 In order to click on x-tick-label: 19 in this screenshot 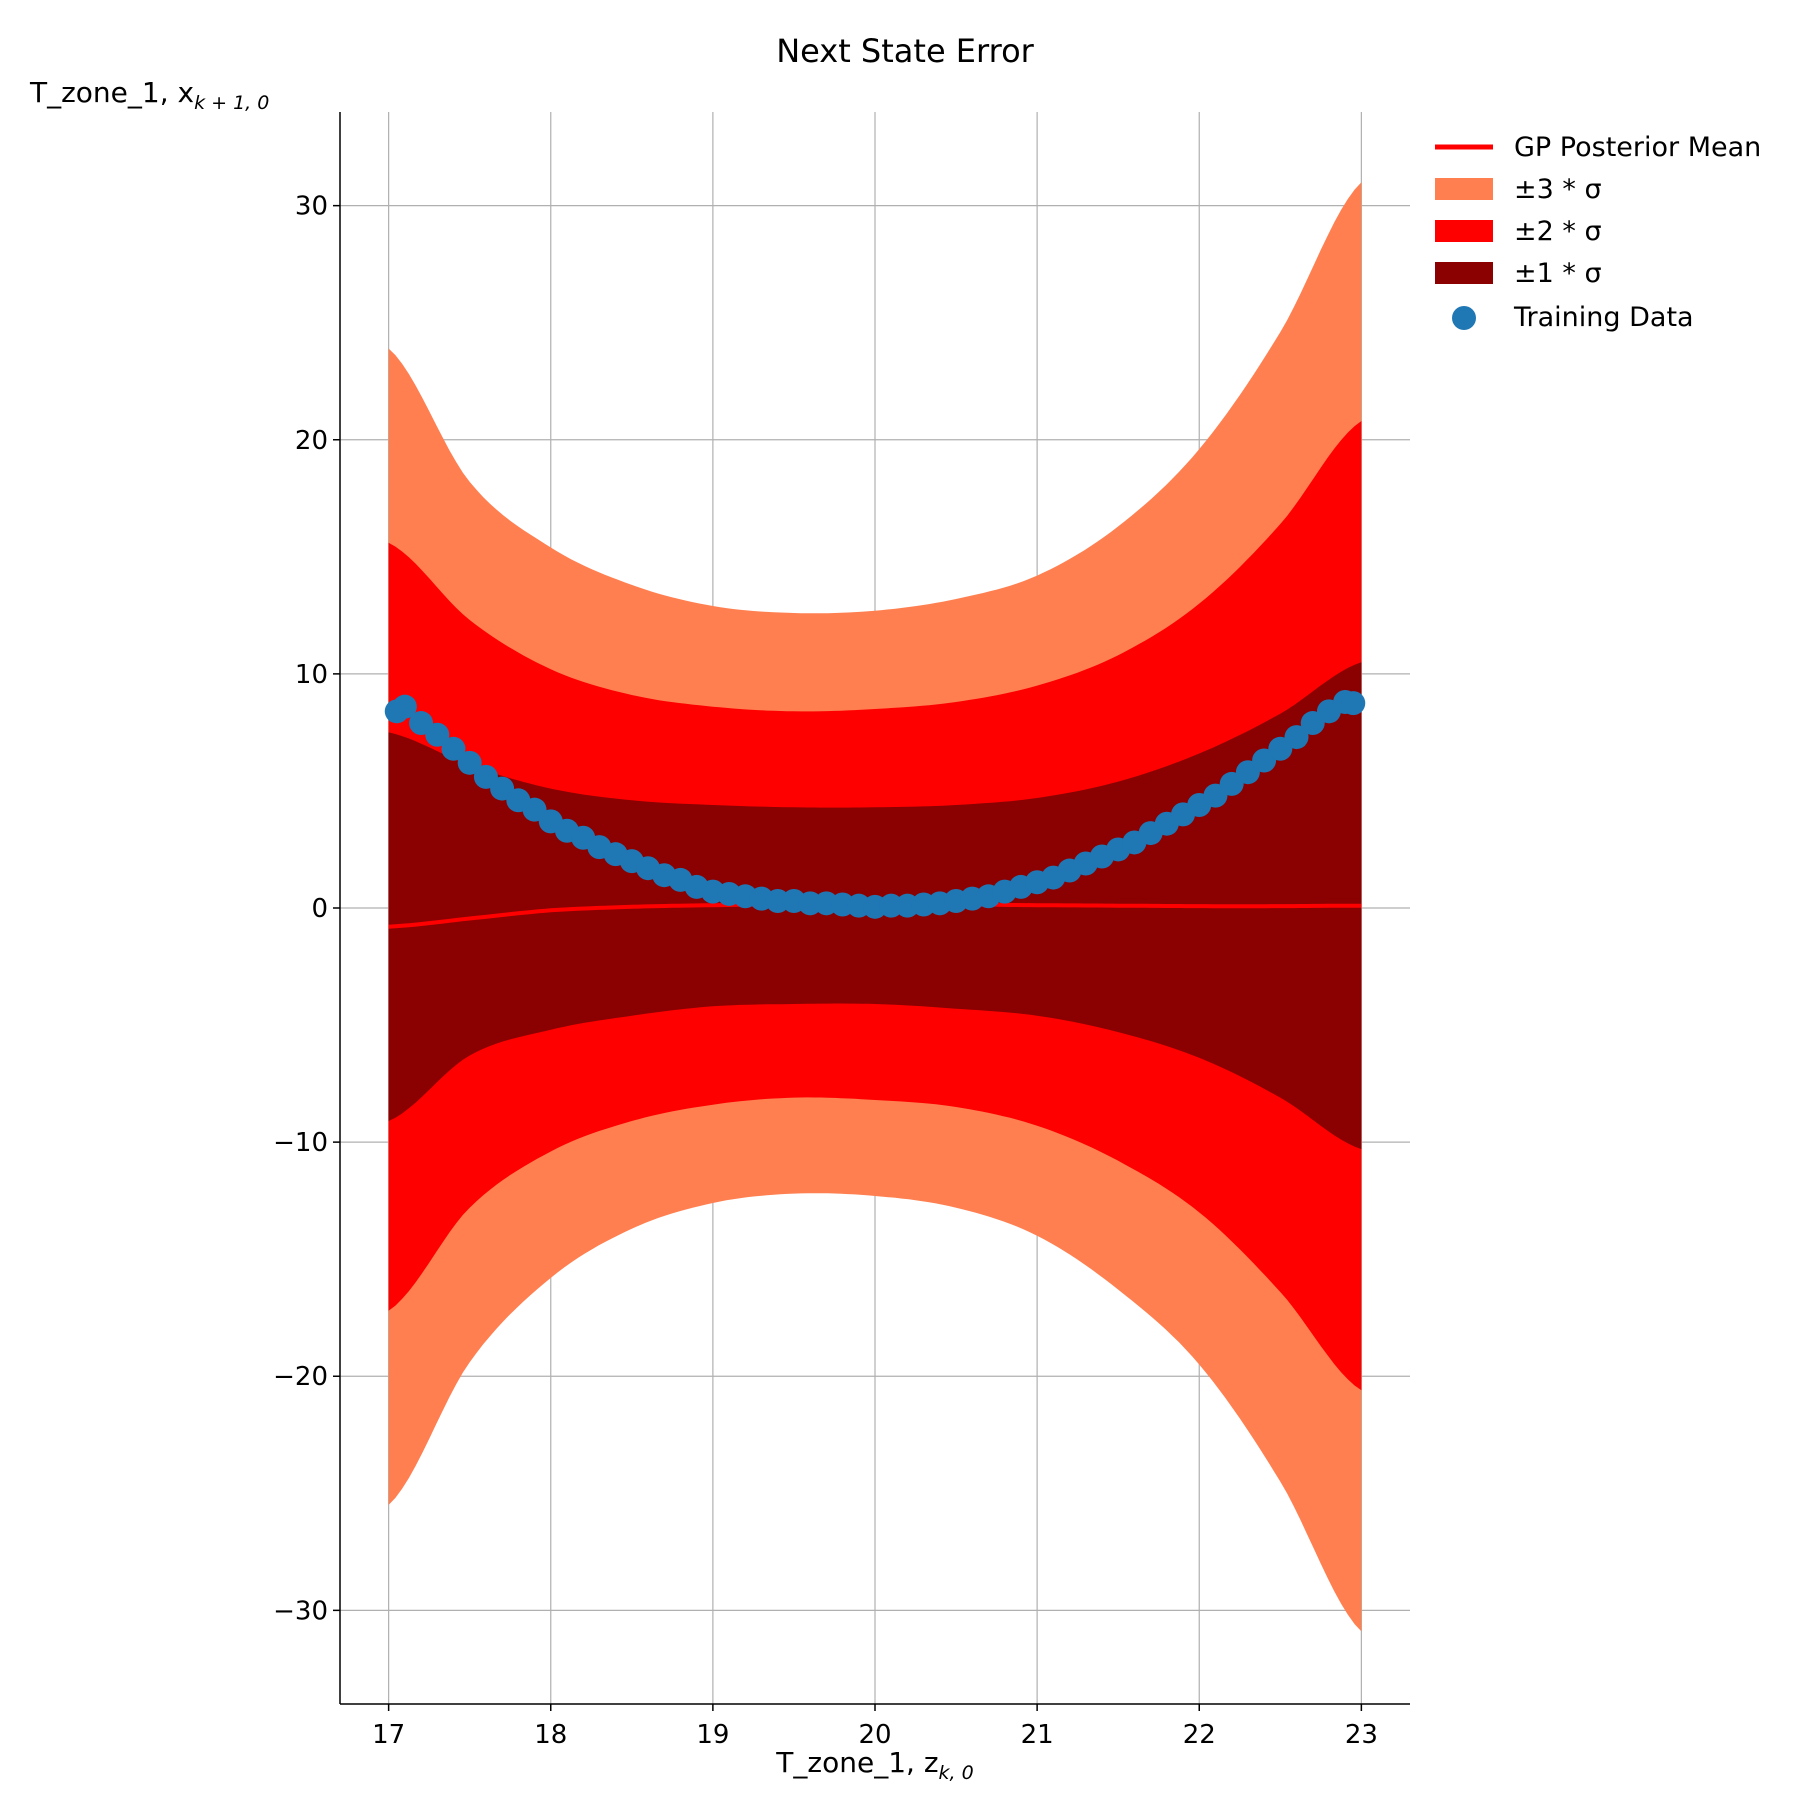, I will do `click(712, 1735)`.